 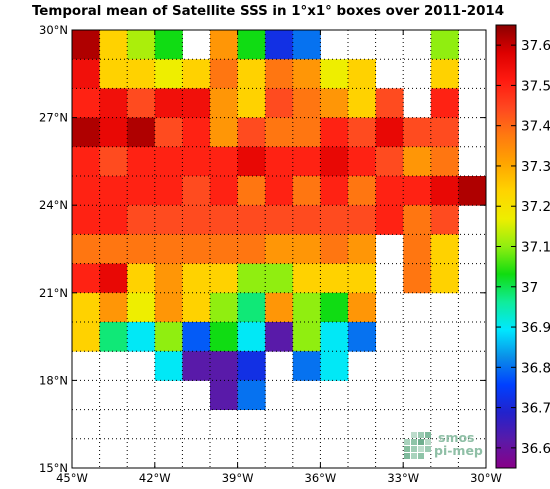 What do you see at coordinates (535, 86) in the screenshot?
I see `colorbar-tick-label: 37.5` at bounding box center [535, 86].